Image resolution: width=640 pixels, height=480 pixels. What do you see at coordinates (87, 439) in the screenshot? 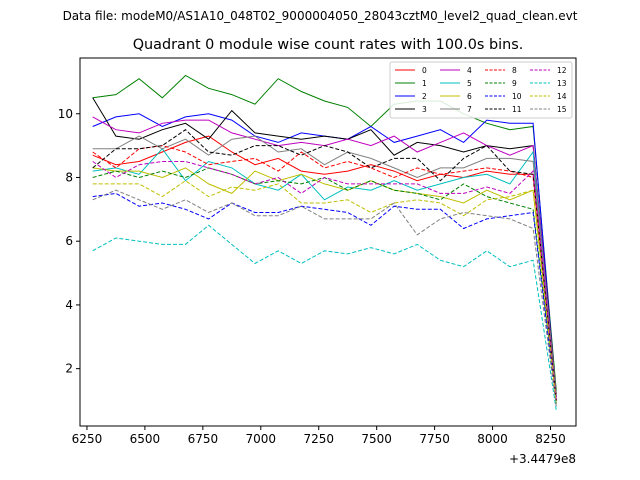
I see `x-tick-label: 6250` at bounding box center [87, 439].